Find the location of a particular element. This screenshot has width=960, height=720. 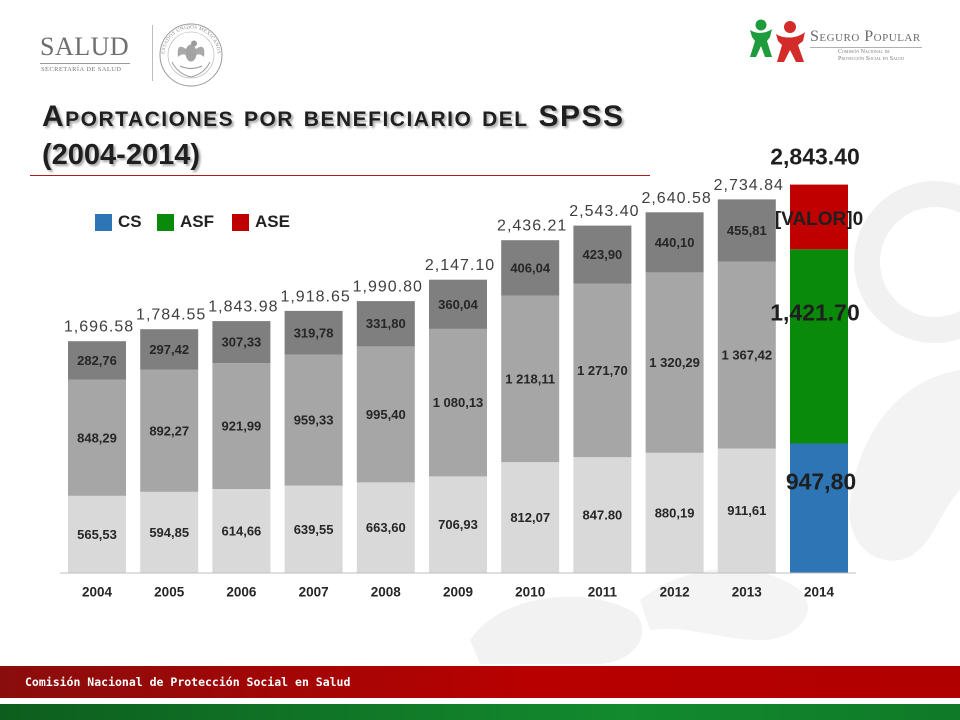

legend-item-ase: ASE is located at coordinates (261, 222).